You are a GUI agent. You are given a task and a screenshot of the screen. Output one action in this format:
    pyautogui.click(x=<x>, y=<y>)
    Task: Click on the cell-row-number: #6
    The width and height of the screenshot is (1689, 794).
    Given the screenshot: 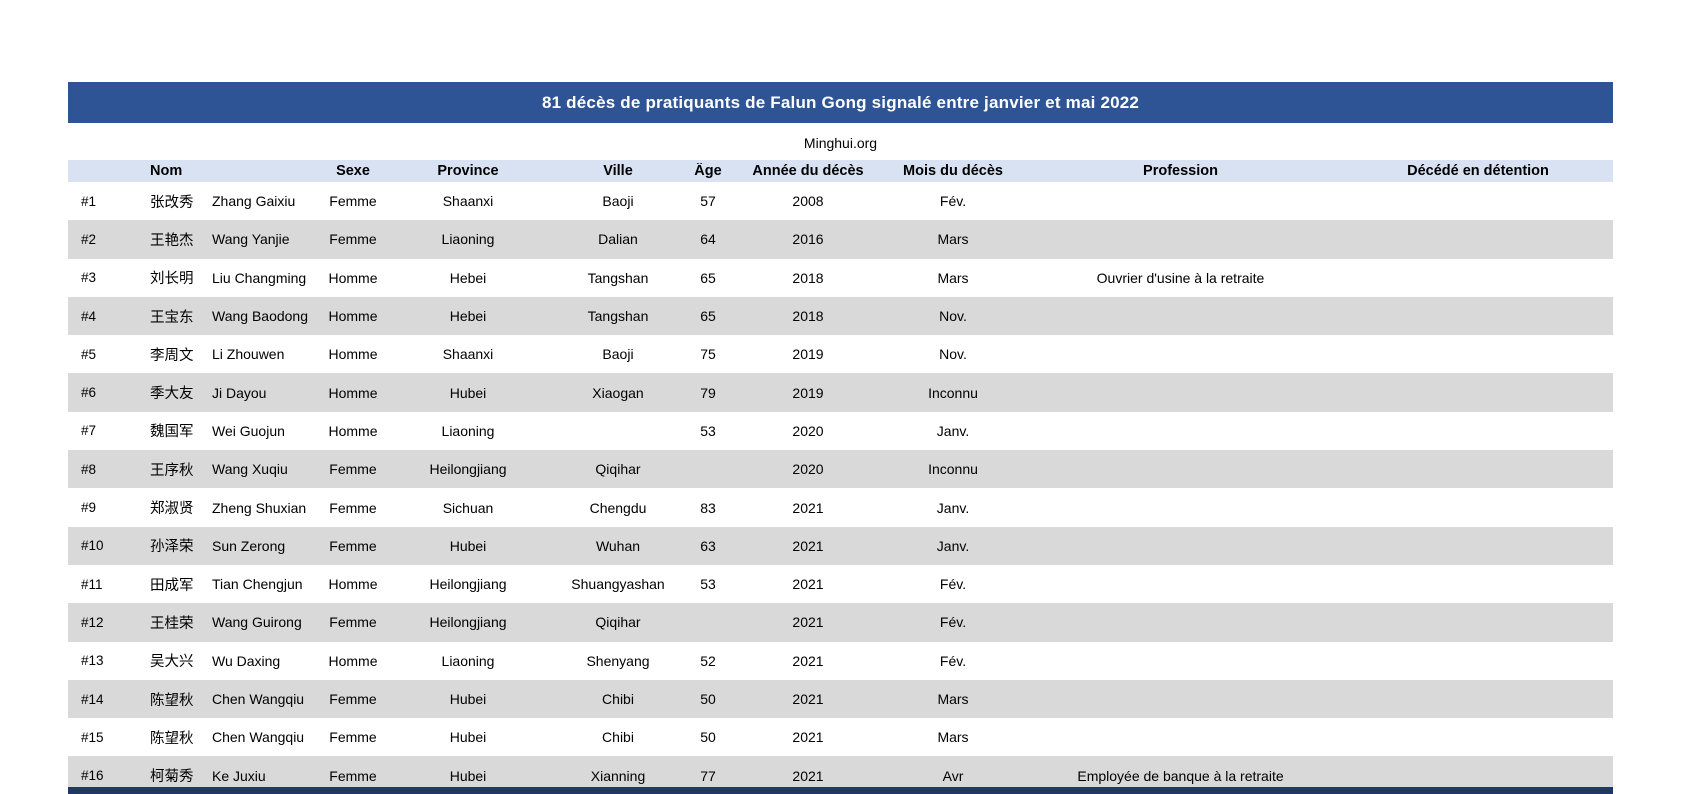 What is the action you would take?
    pyautogui.click(x=89, y=393)
    